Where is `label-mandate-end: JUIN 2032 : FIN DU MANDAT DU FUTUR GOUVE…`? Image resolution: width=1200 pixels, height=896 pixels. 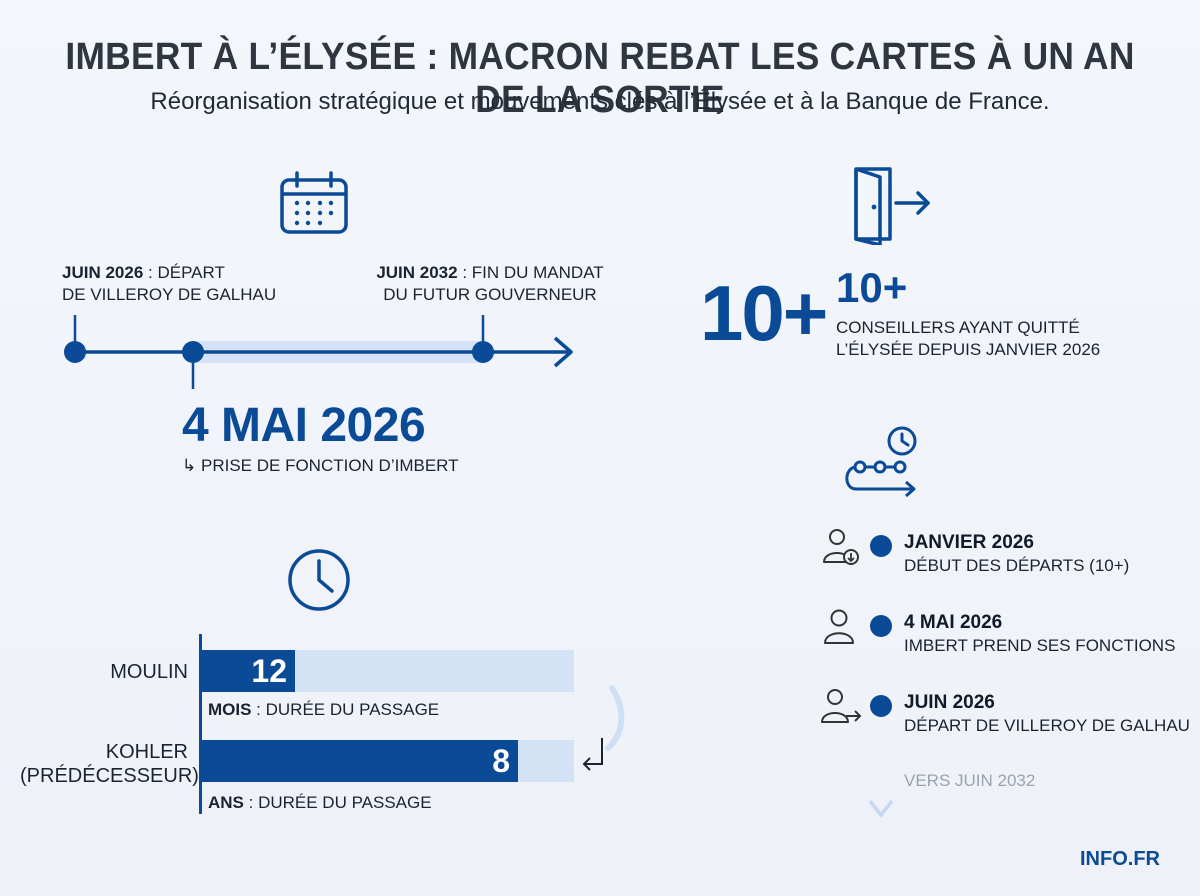 label-mandate-end: JUIN 2032 : FIN DU MANDAT DU FUTUR GOUVE… is located at coordinates (490, 283).